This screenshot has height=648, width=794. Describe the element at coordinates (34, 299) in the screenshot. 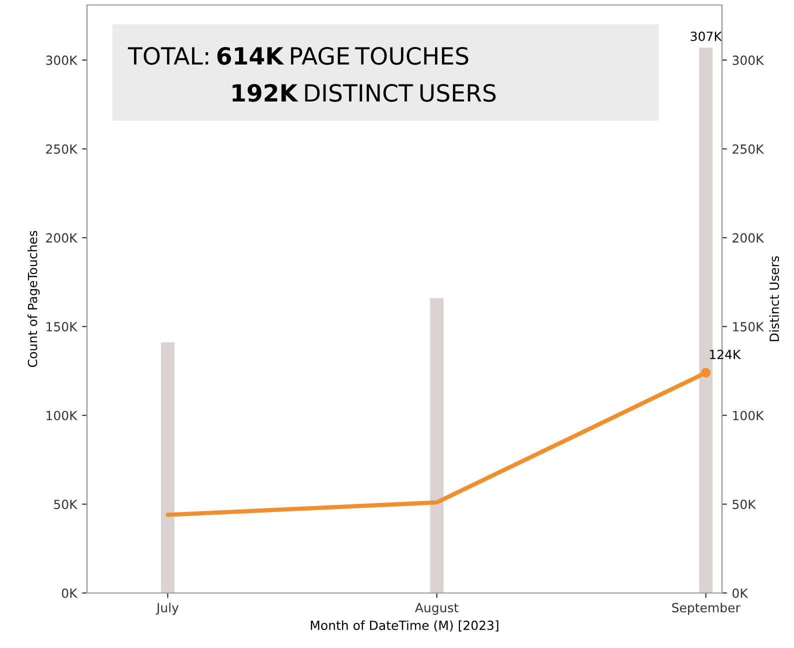

I see `y-axis-title: Count of PageTouches` at that location.